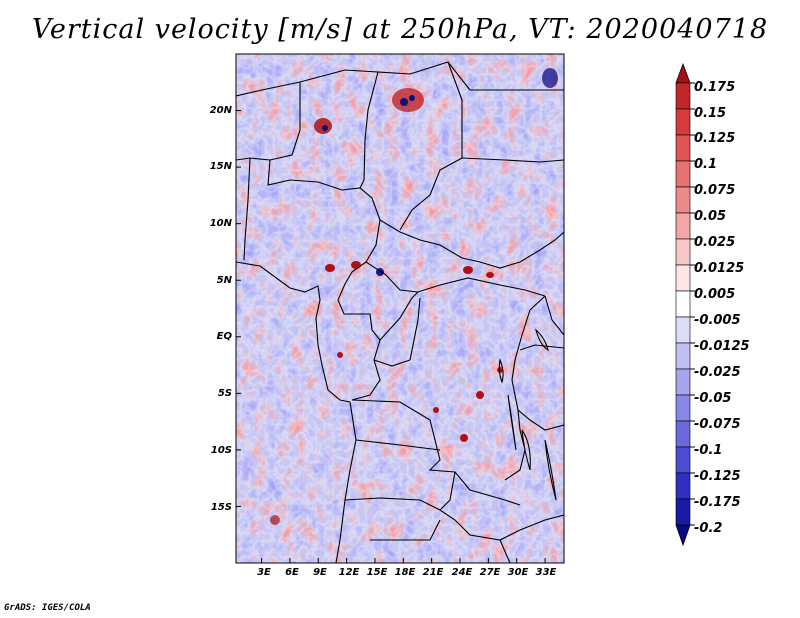 This screenshot has height=618, width=800. Describe the element at coordinates (715, 138) in the screenshot. I see `colorbar-label: 0.125` at that location.